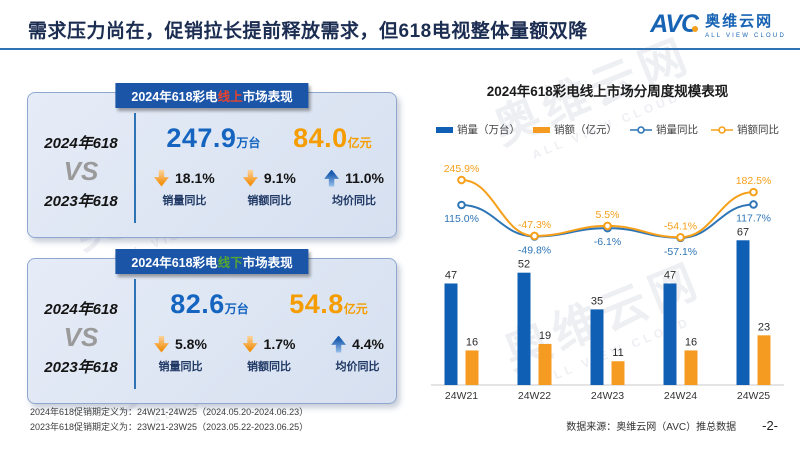  I want to click on online-volume-metric: 247.9 万台, so click(213, 137).